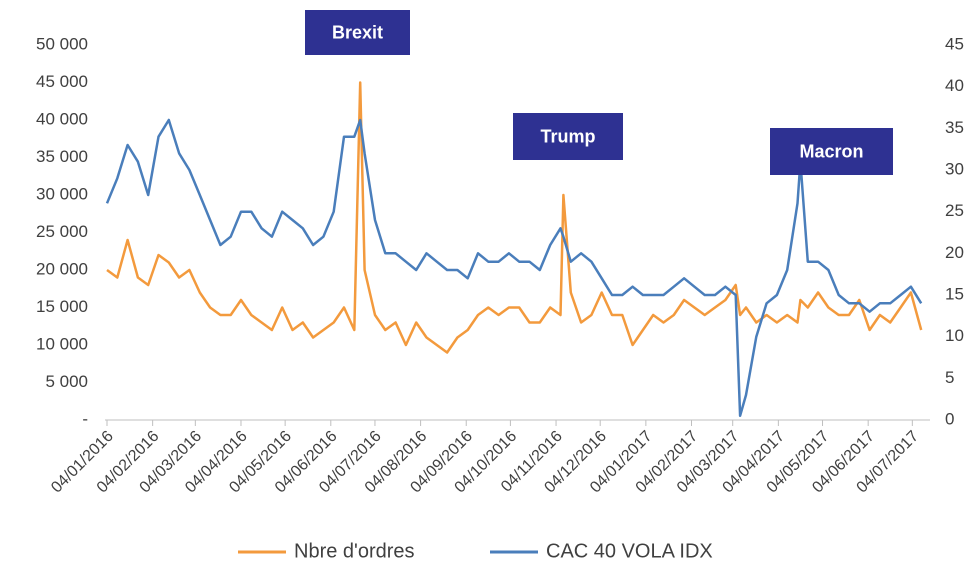  I want to click on y-tick-label: 40 000, so click(62, 118).